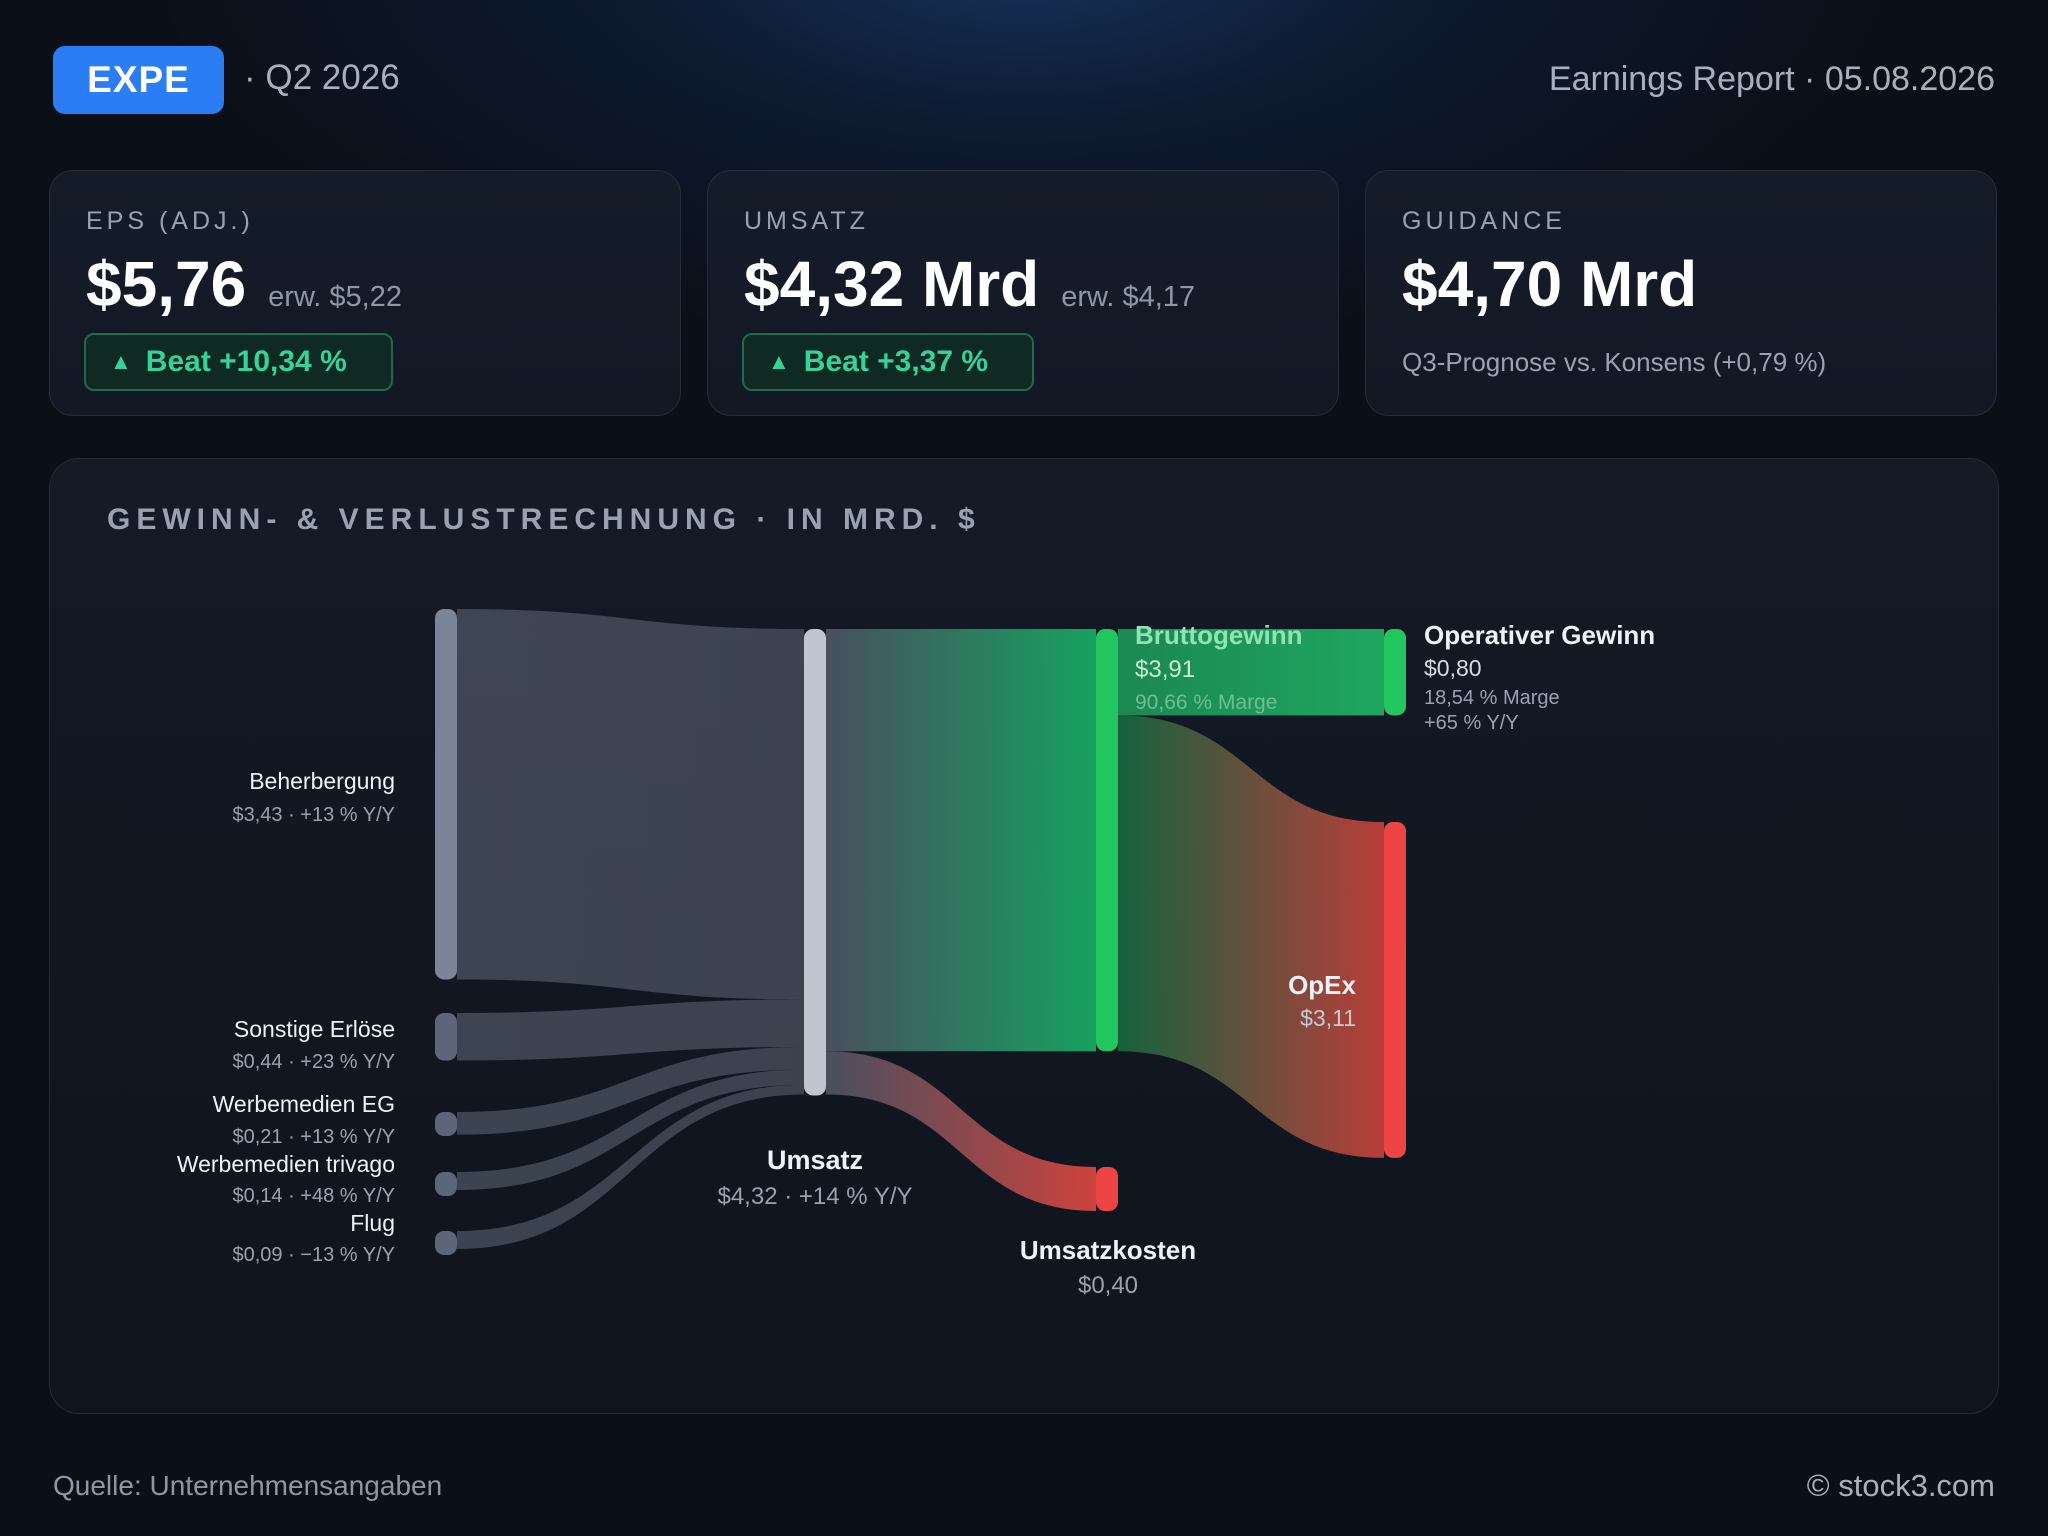 This screenshot has width=2048, height=1536. I want to click on sankey-label-opgewinn: Operativer Gewinn, so click(1539, 635).